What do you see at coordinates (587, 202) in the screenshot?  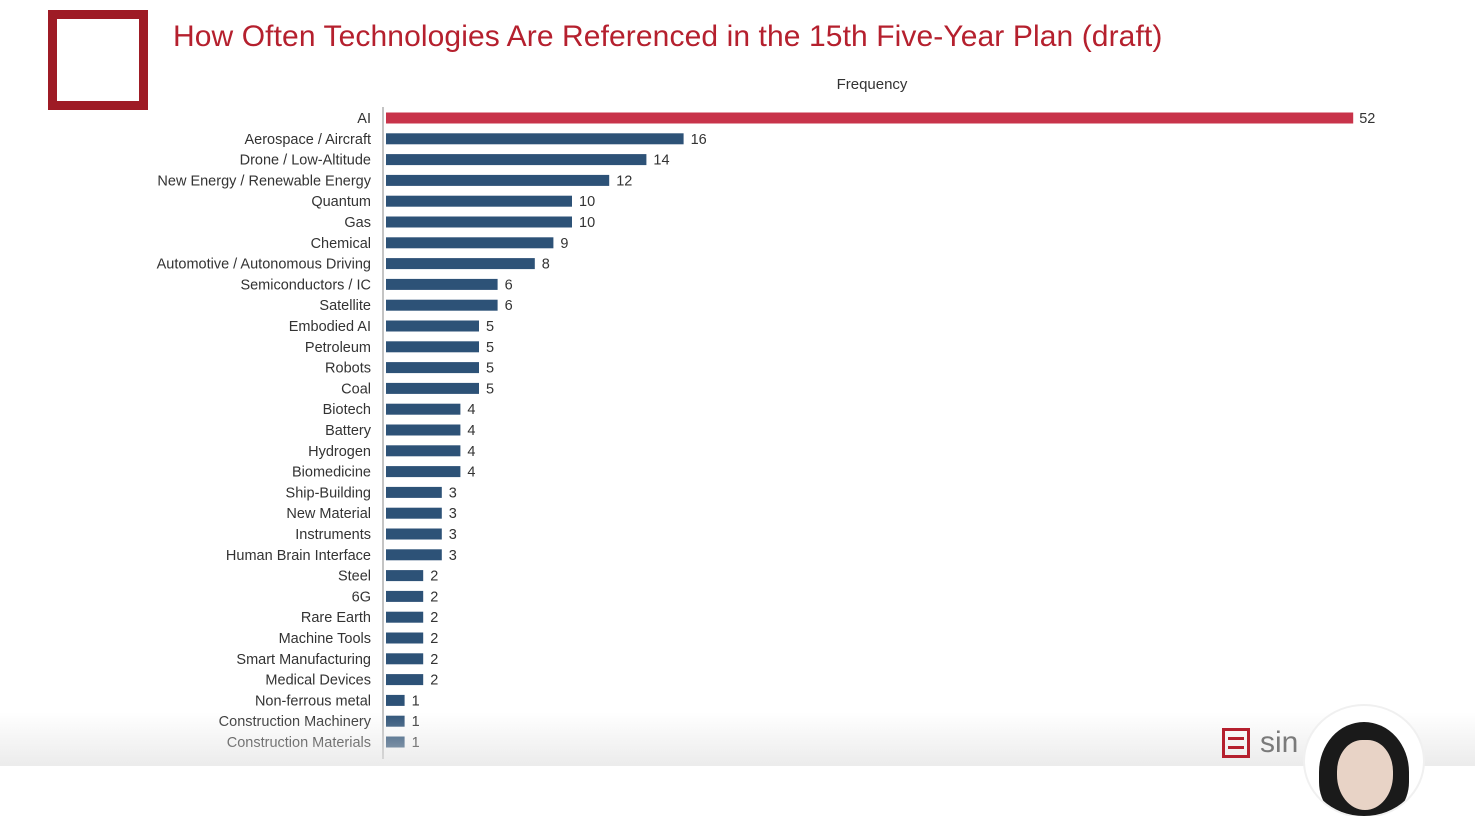 I see `value-label-quantum: 10` at bounding box center [587, 202].